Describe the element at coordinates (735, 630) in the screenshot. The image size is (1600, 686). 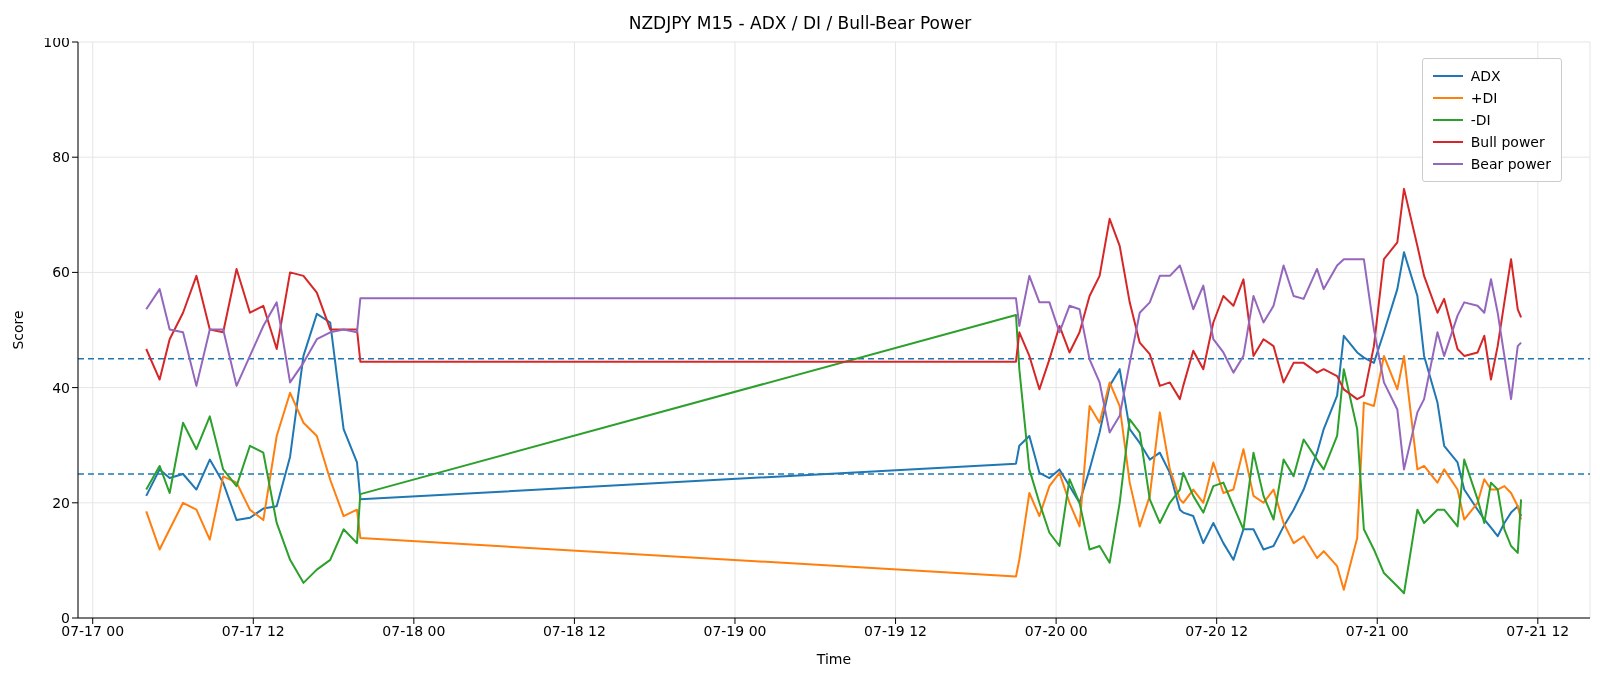
I see `x-tick-label: 07-19 00` at that location.